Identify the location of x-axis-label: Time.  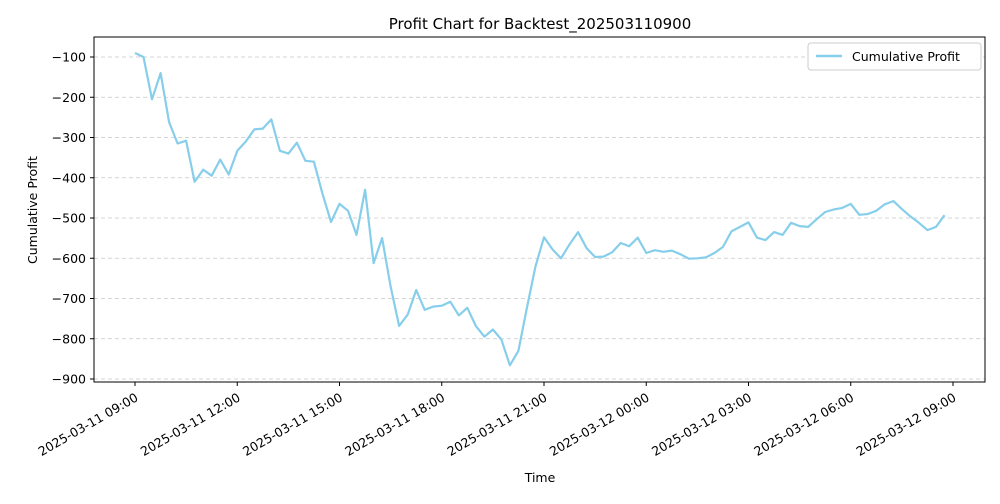
(540, 477).